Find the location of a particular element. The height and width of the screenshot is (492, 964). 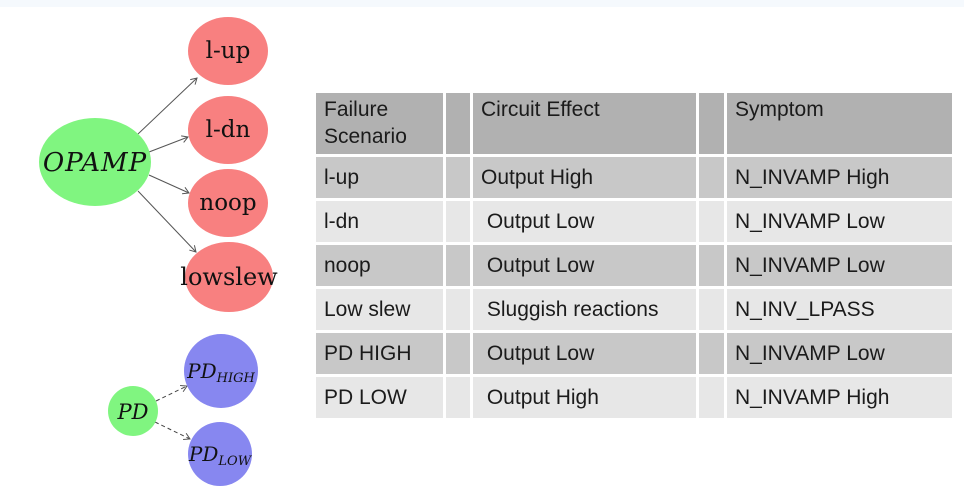

table-row: noop Output Low N_INVAMP Low is located at coordinates (634, 265).